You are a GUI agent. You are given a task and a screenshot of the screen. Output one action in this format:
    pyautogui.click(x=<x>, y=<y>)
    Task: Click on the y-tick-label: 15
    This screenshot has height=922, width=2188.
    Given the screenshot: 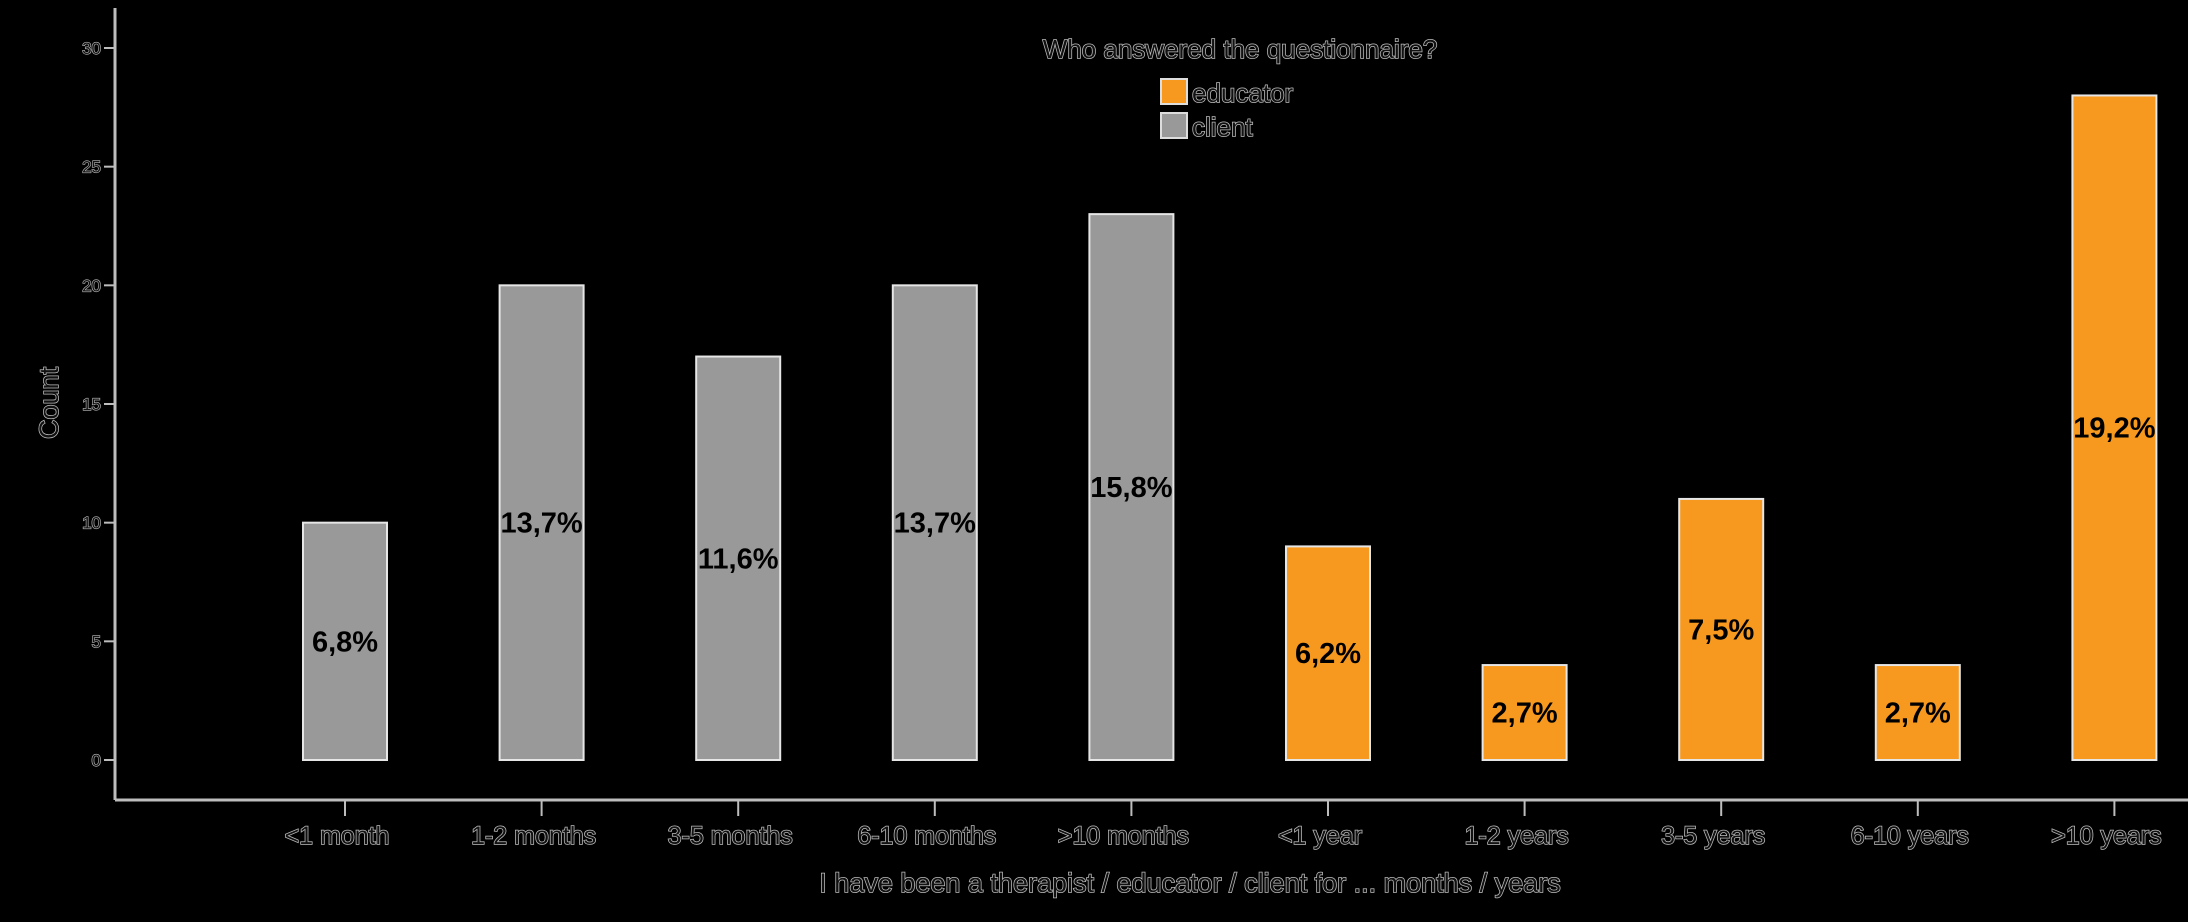 What is the action you would take?
    pyautogui.click(x=91, y=404)
    